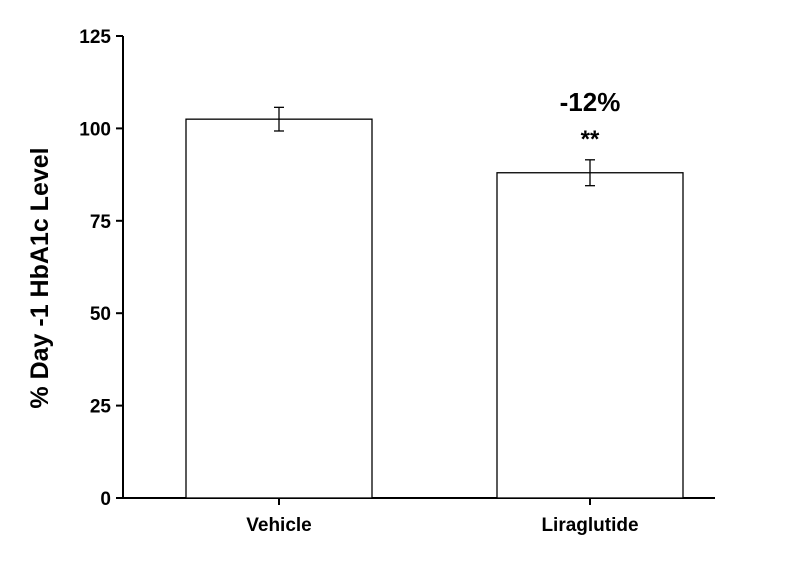 The image size is (795, 572). I want to click on x-tick-label: Liraglutide, so click(589, 525).